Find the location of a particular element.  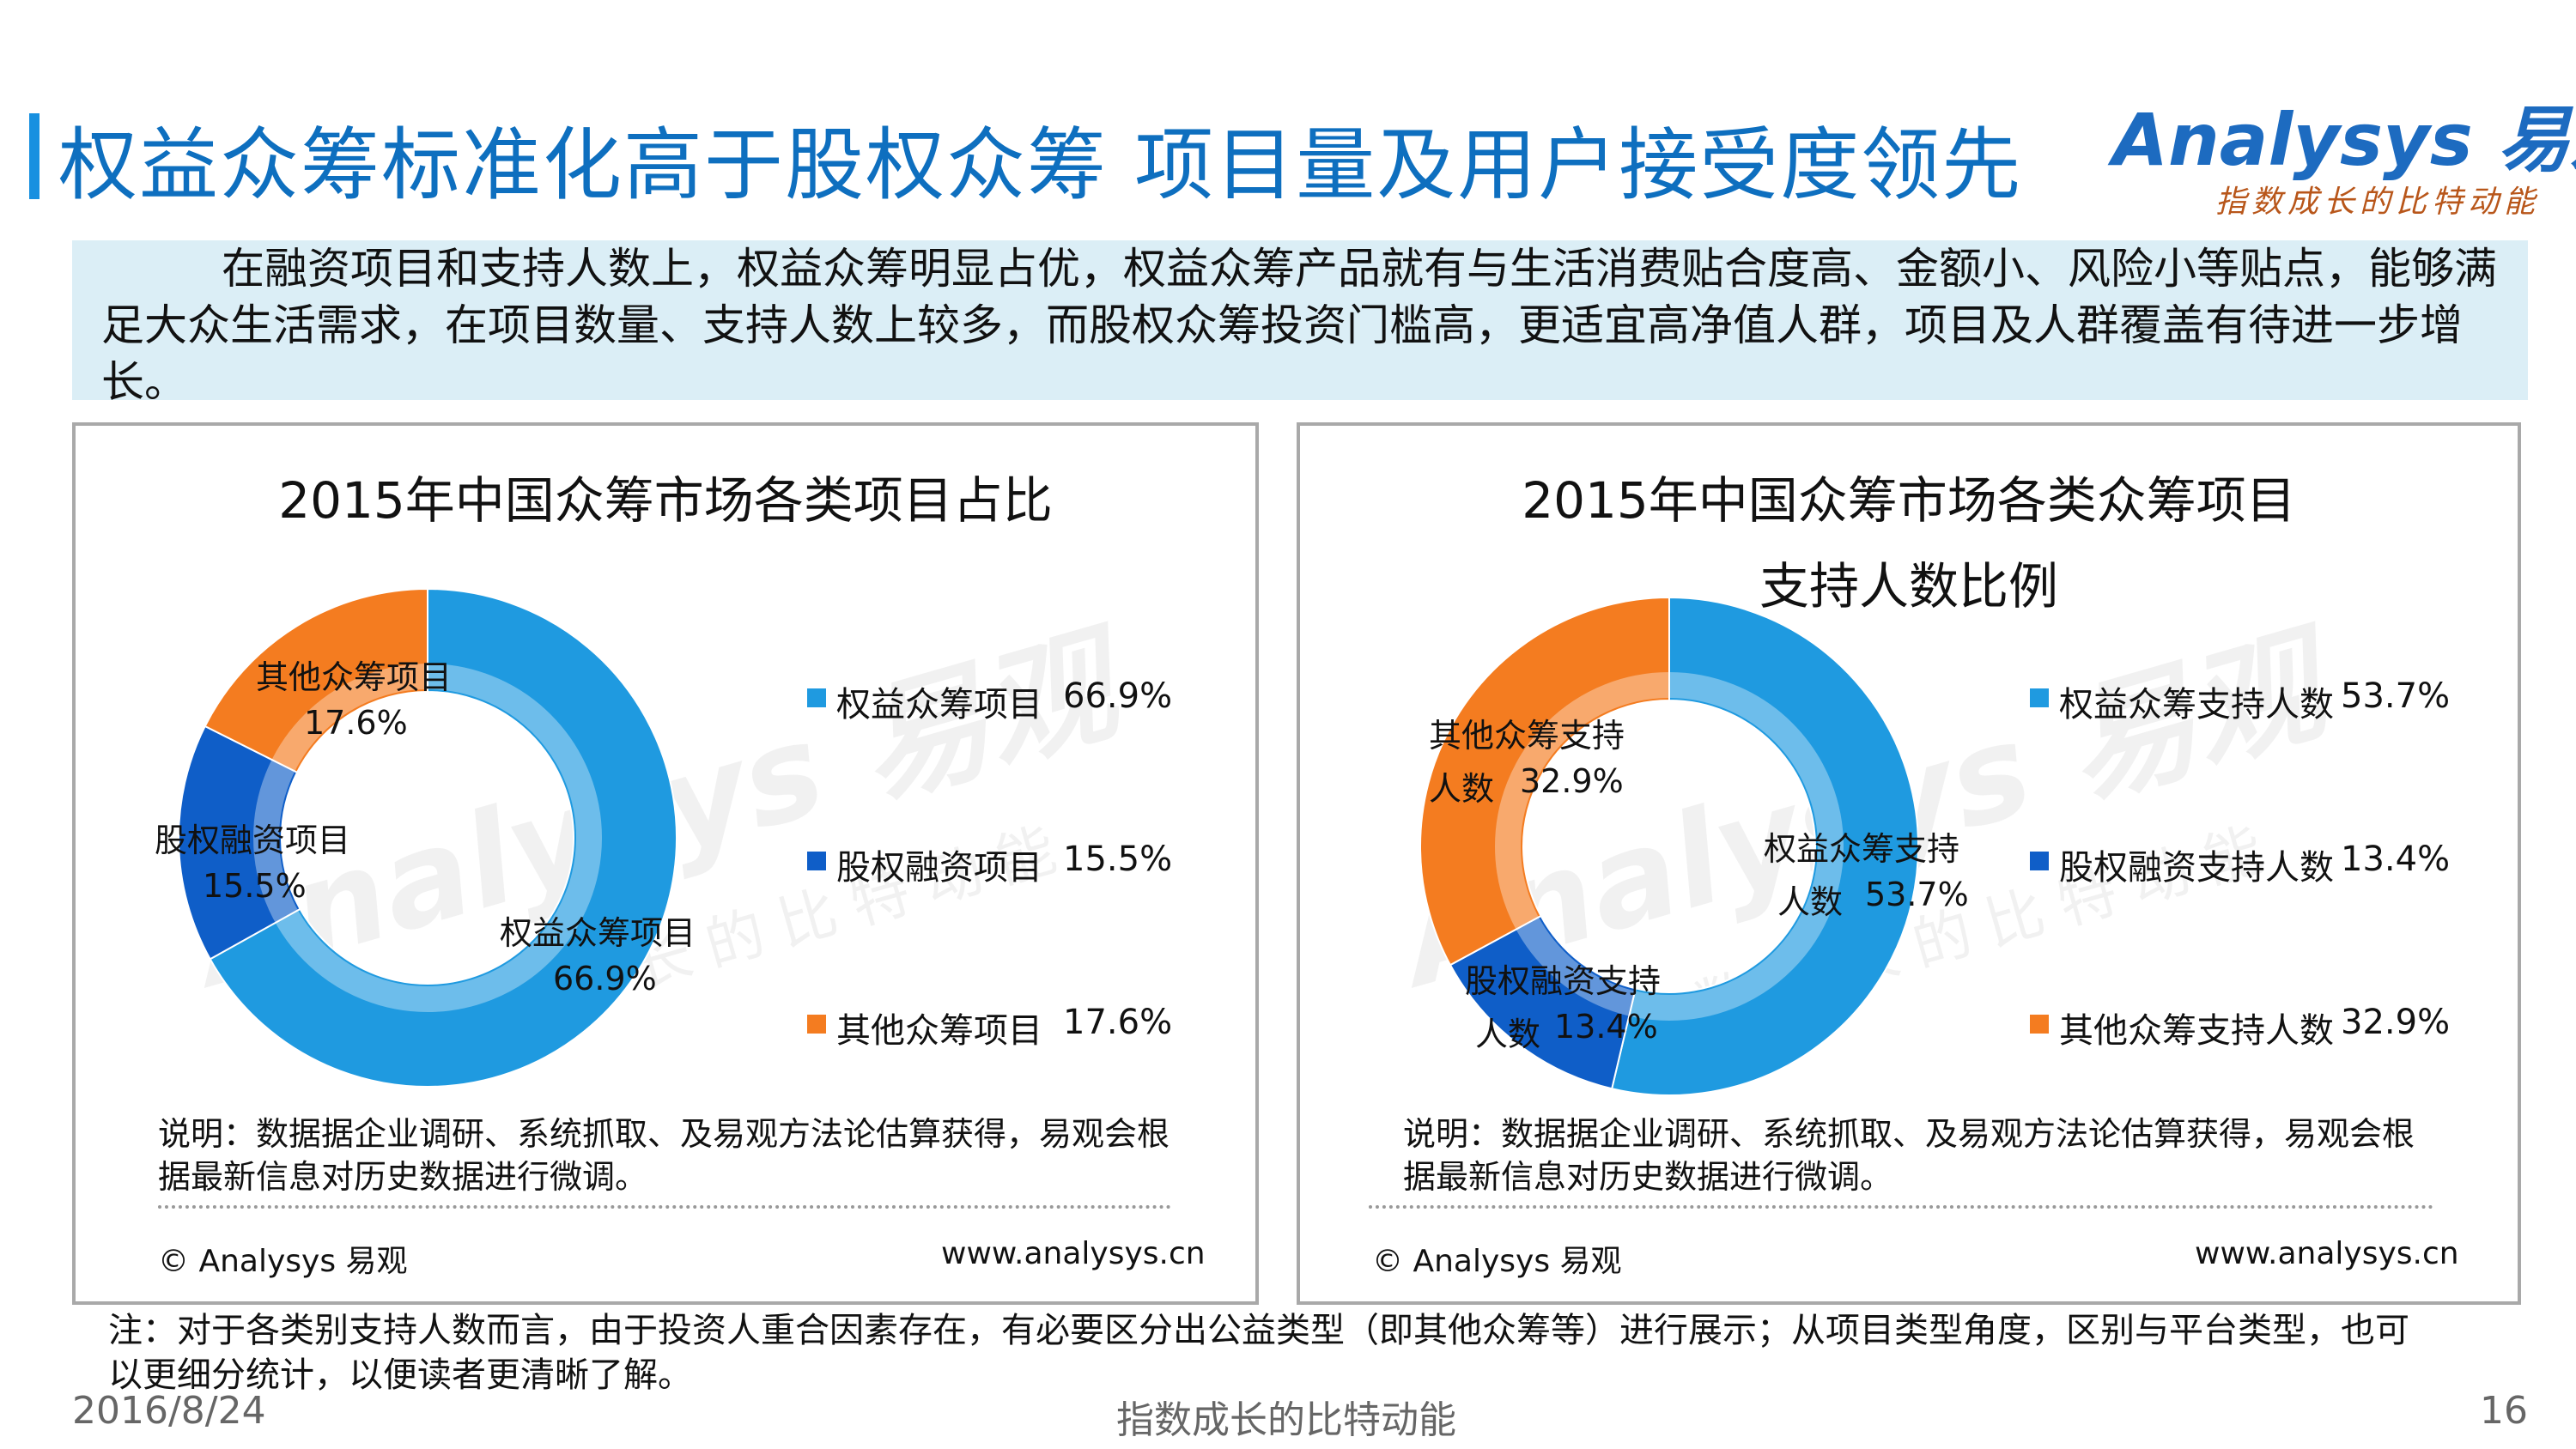

slice-value-equity: 13.4% is located at coordinates (1606, 1027).